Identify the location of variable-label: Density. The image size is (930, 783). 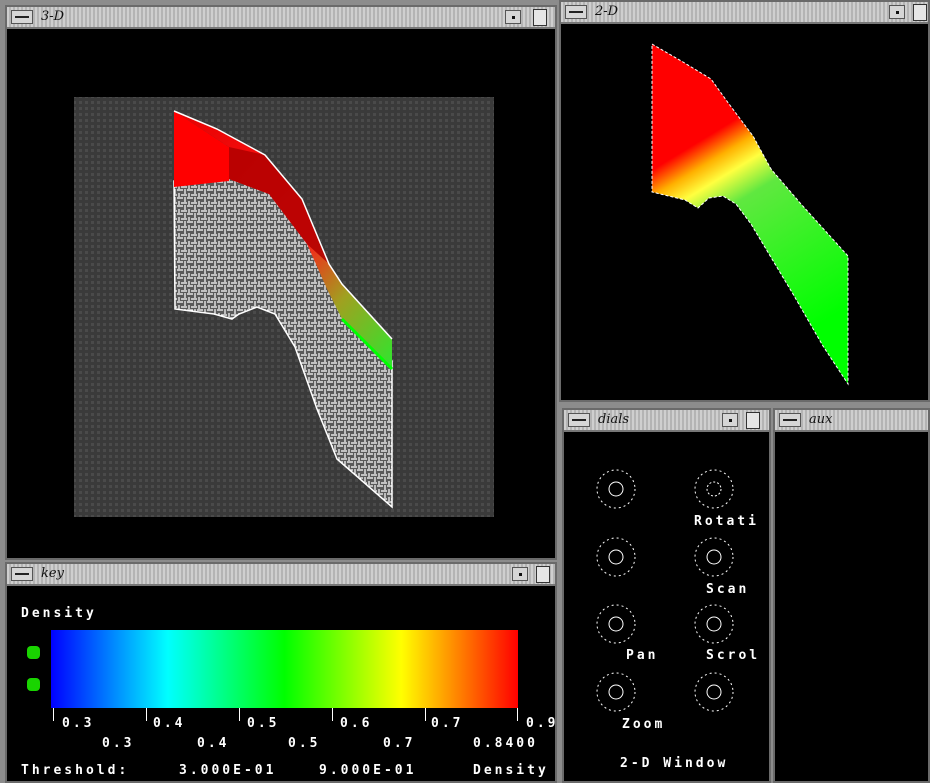
(59, 613).